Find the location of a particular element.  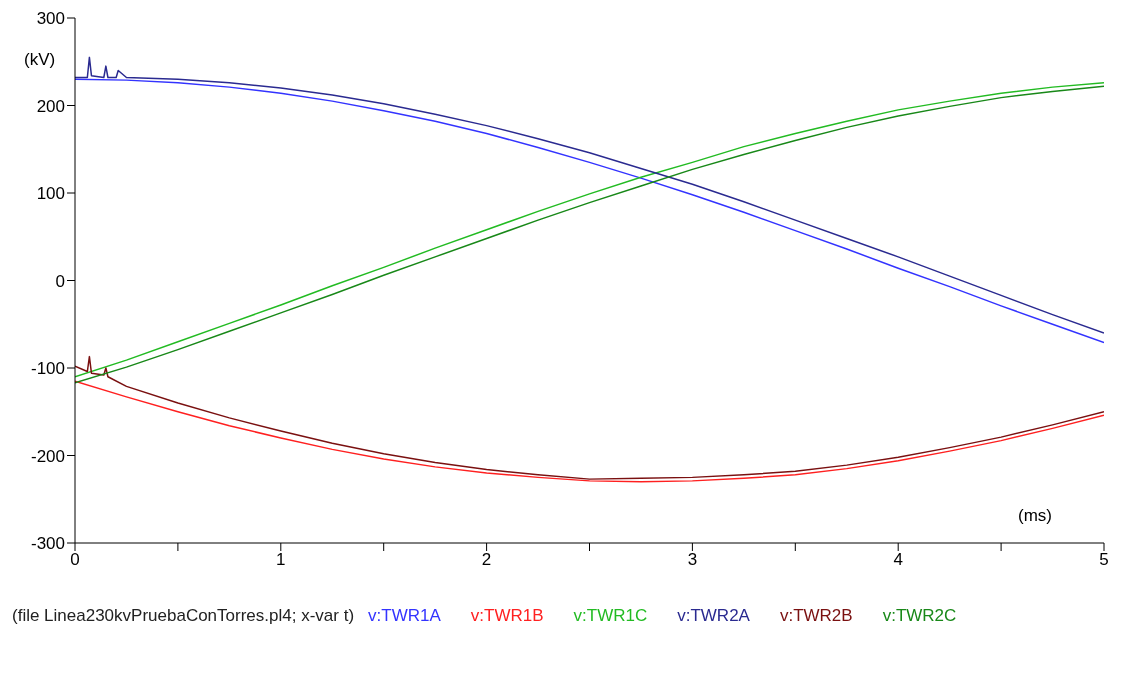

x-tick-label: 2 is located at coordinates (486, 560).